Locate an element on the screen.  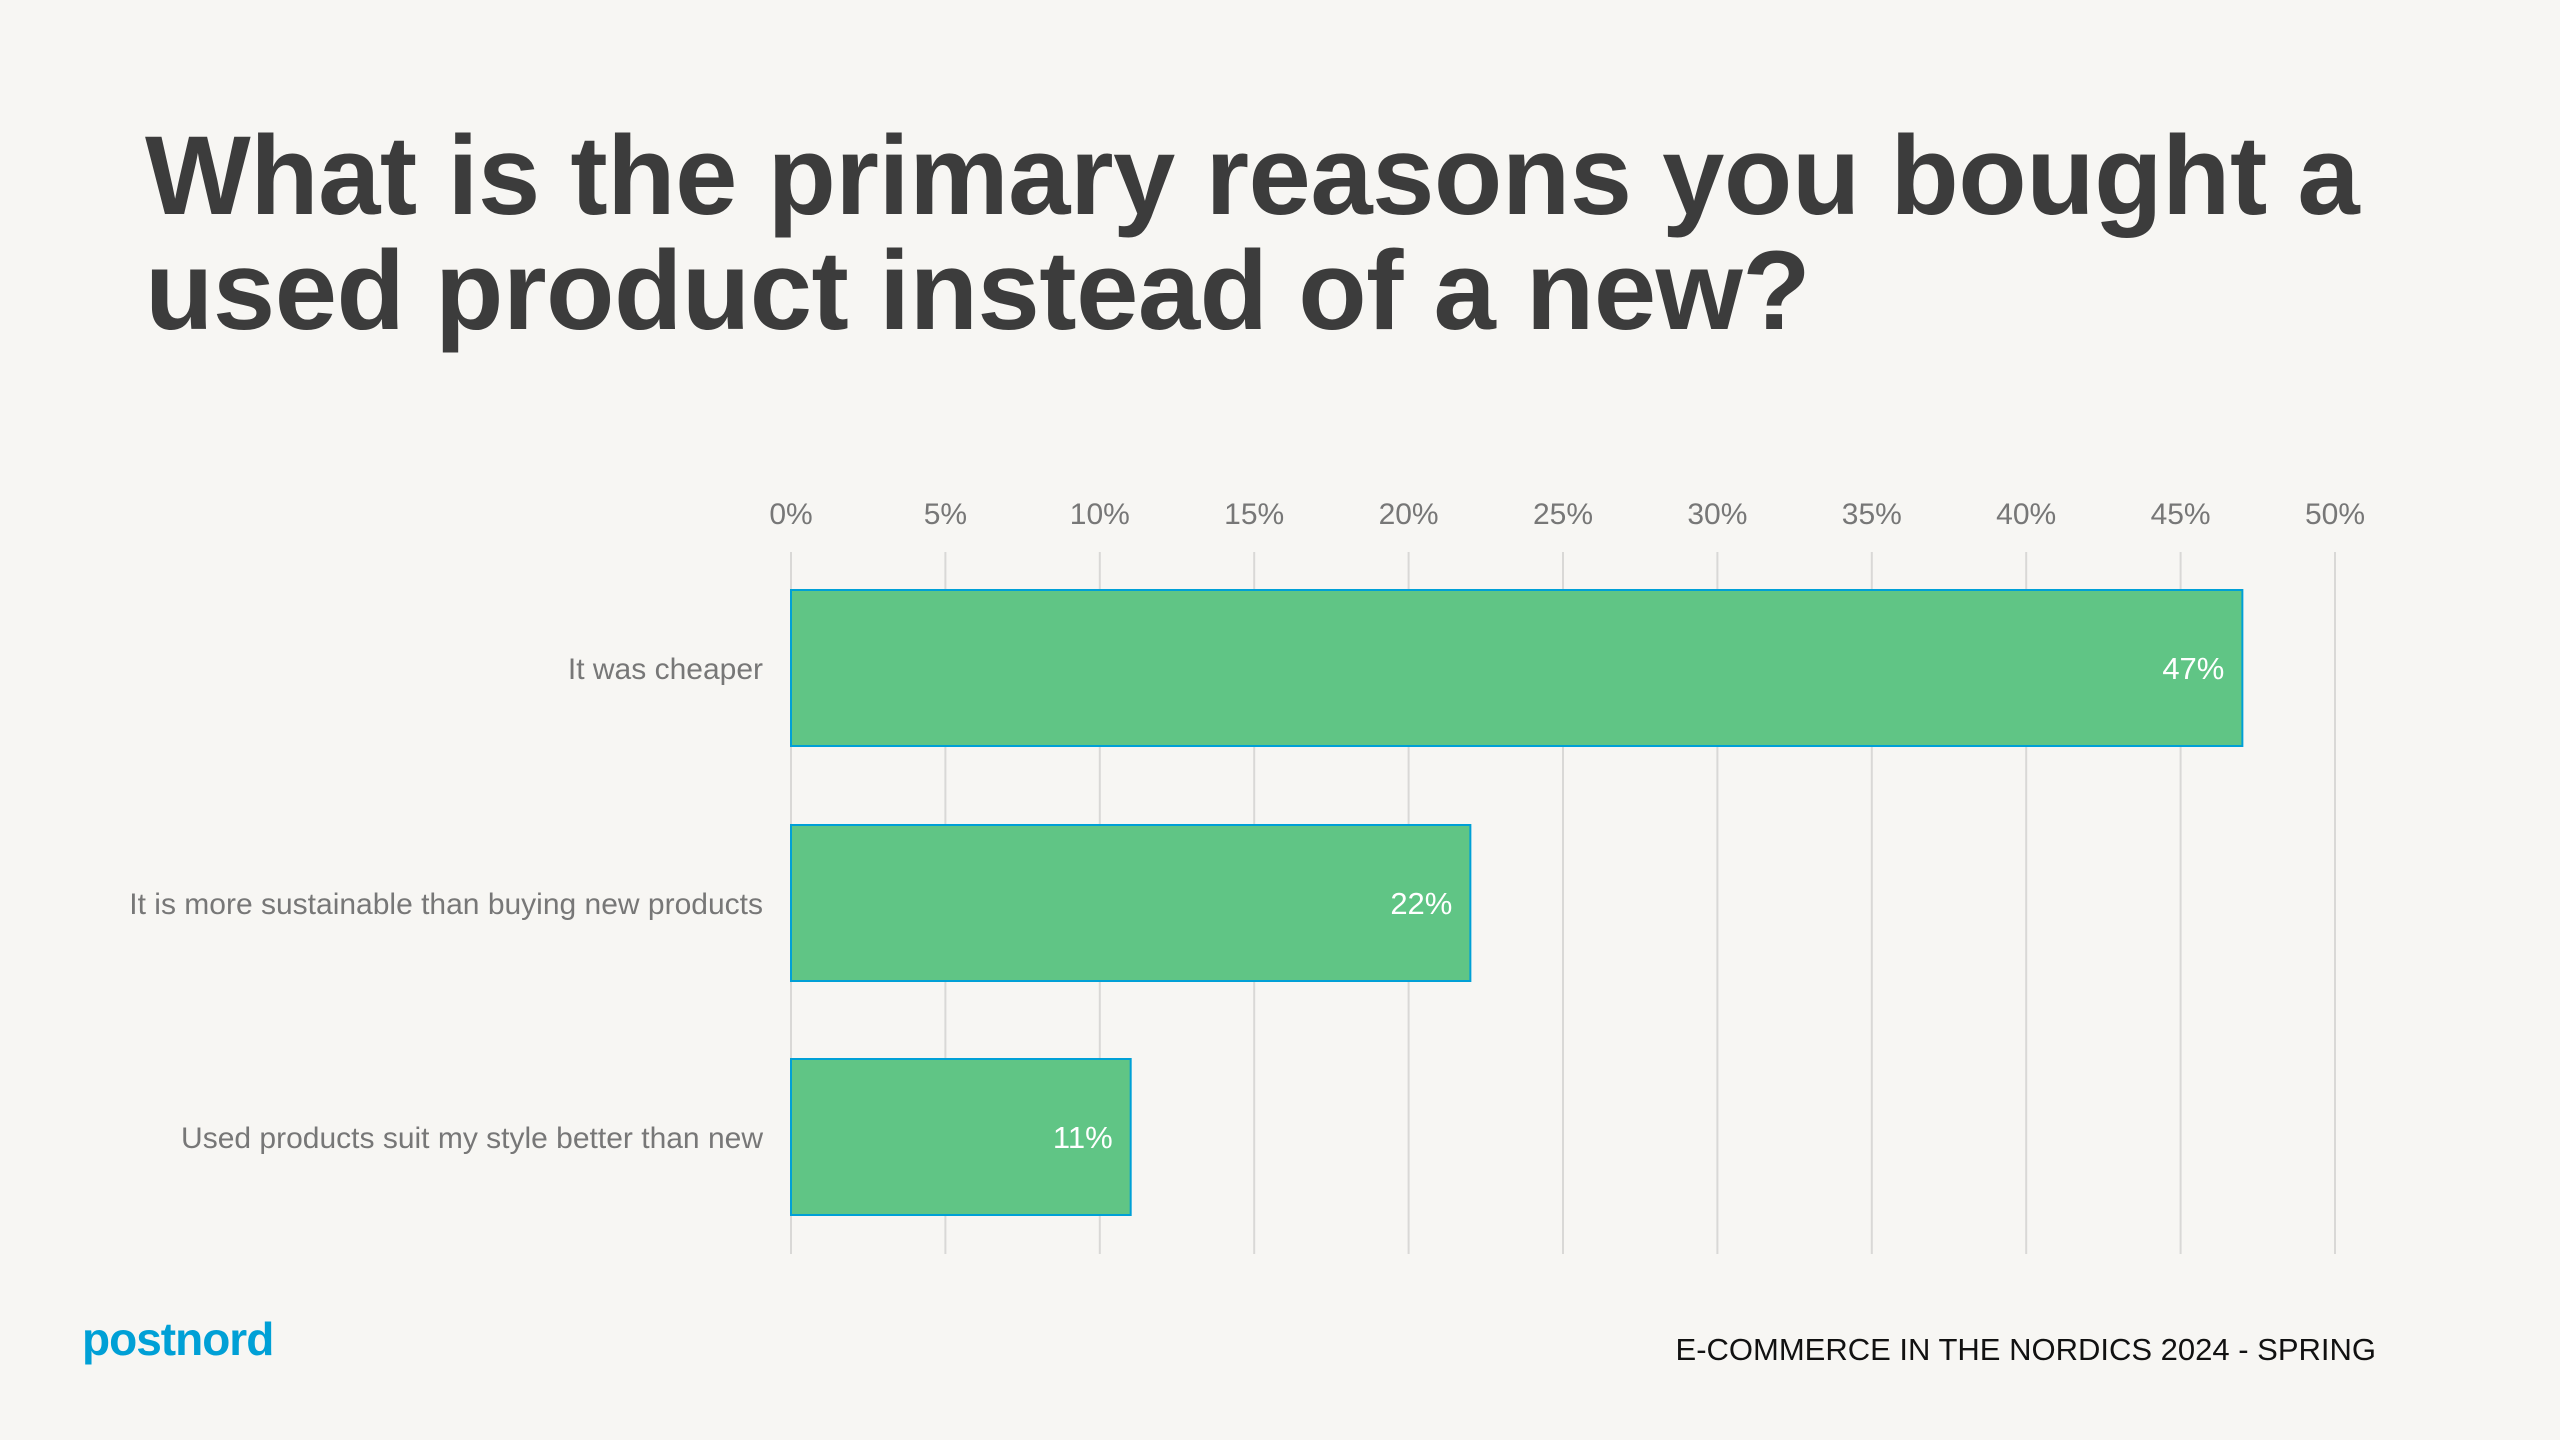
data-label: 22% is located at coordinates (1421, 903).